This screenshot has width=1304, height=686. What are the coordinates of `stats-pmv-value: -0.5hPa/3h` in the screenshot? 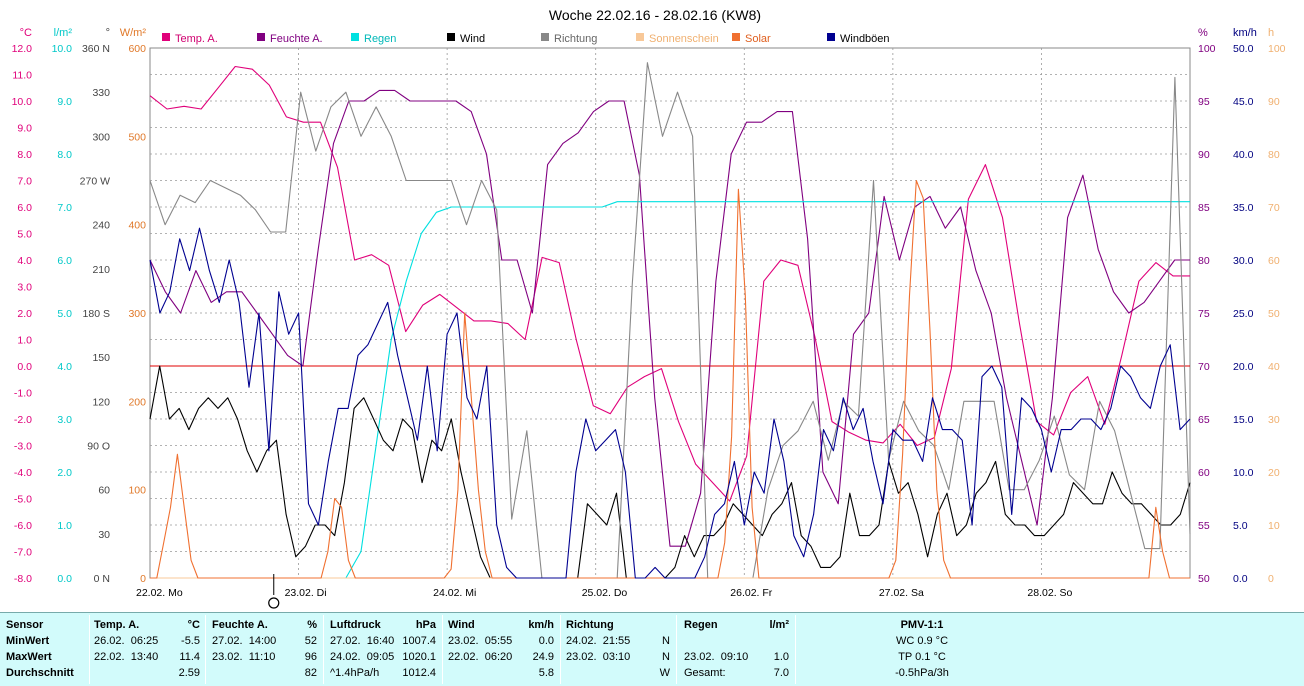 It's located at (922, 673).